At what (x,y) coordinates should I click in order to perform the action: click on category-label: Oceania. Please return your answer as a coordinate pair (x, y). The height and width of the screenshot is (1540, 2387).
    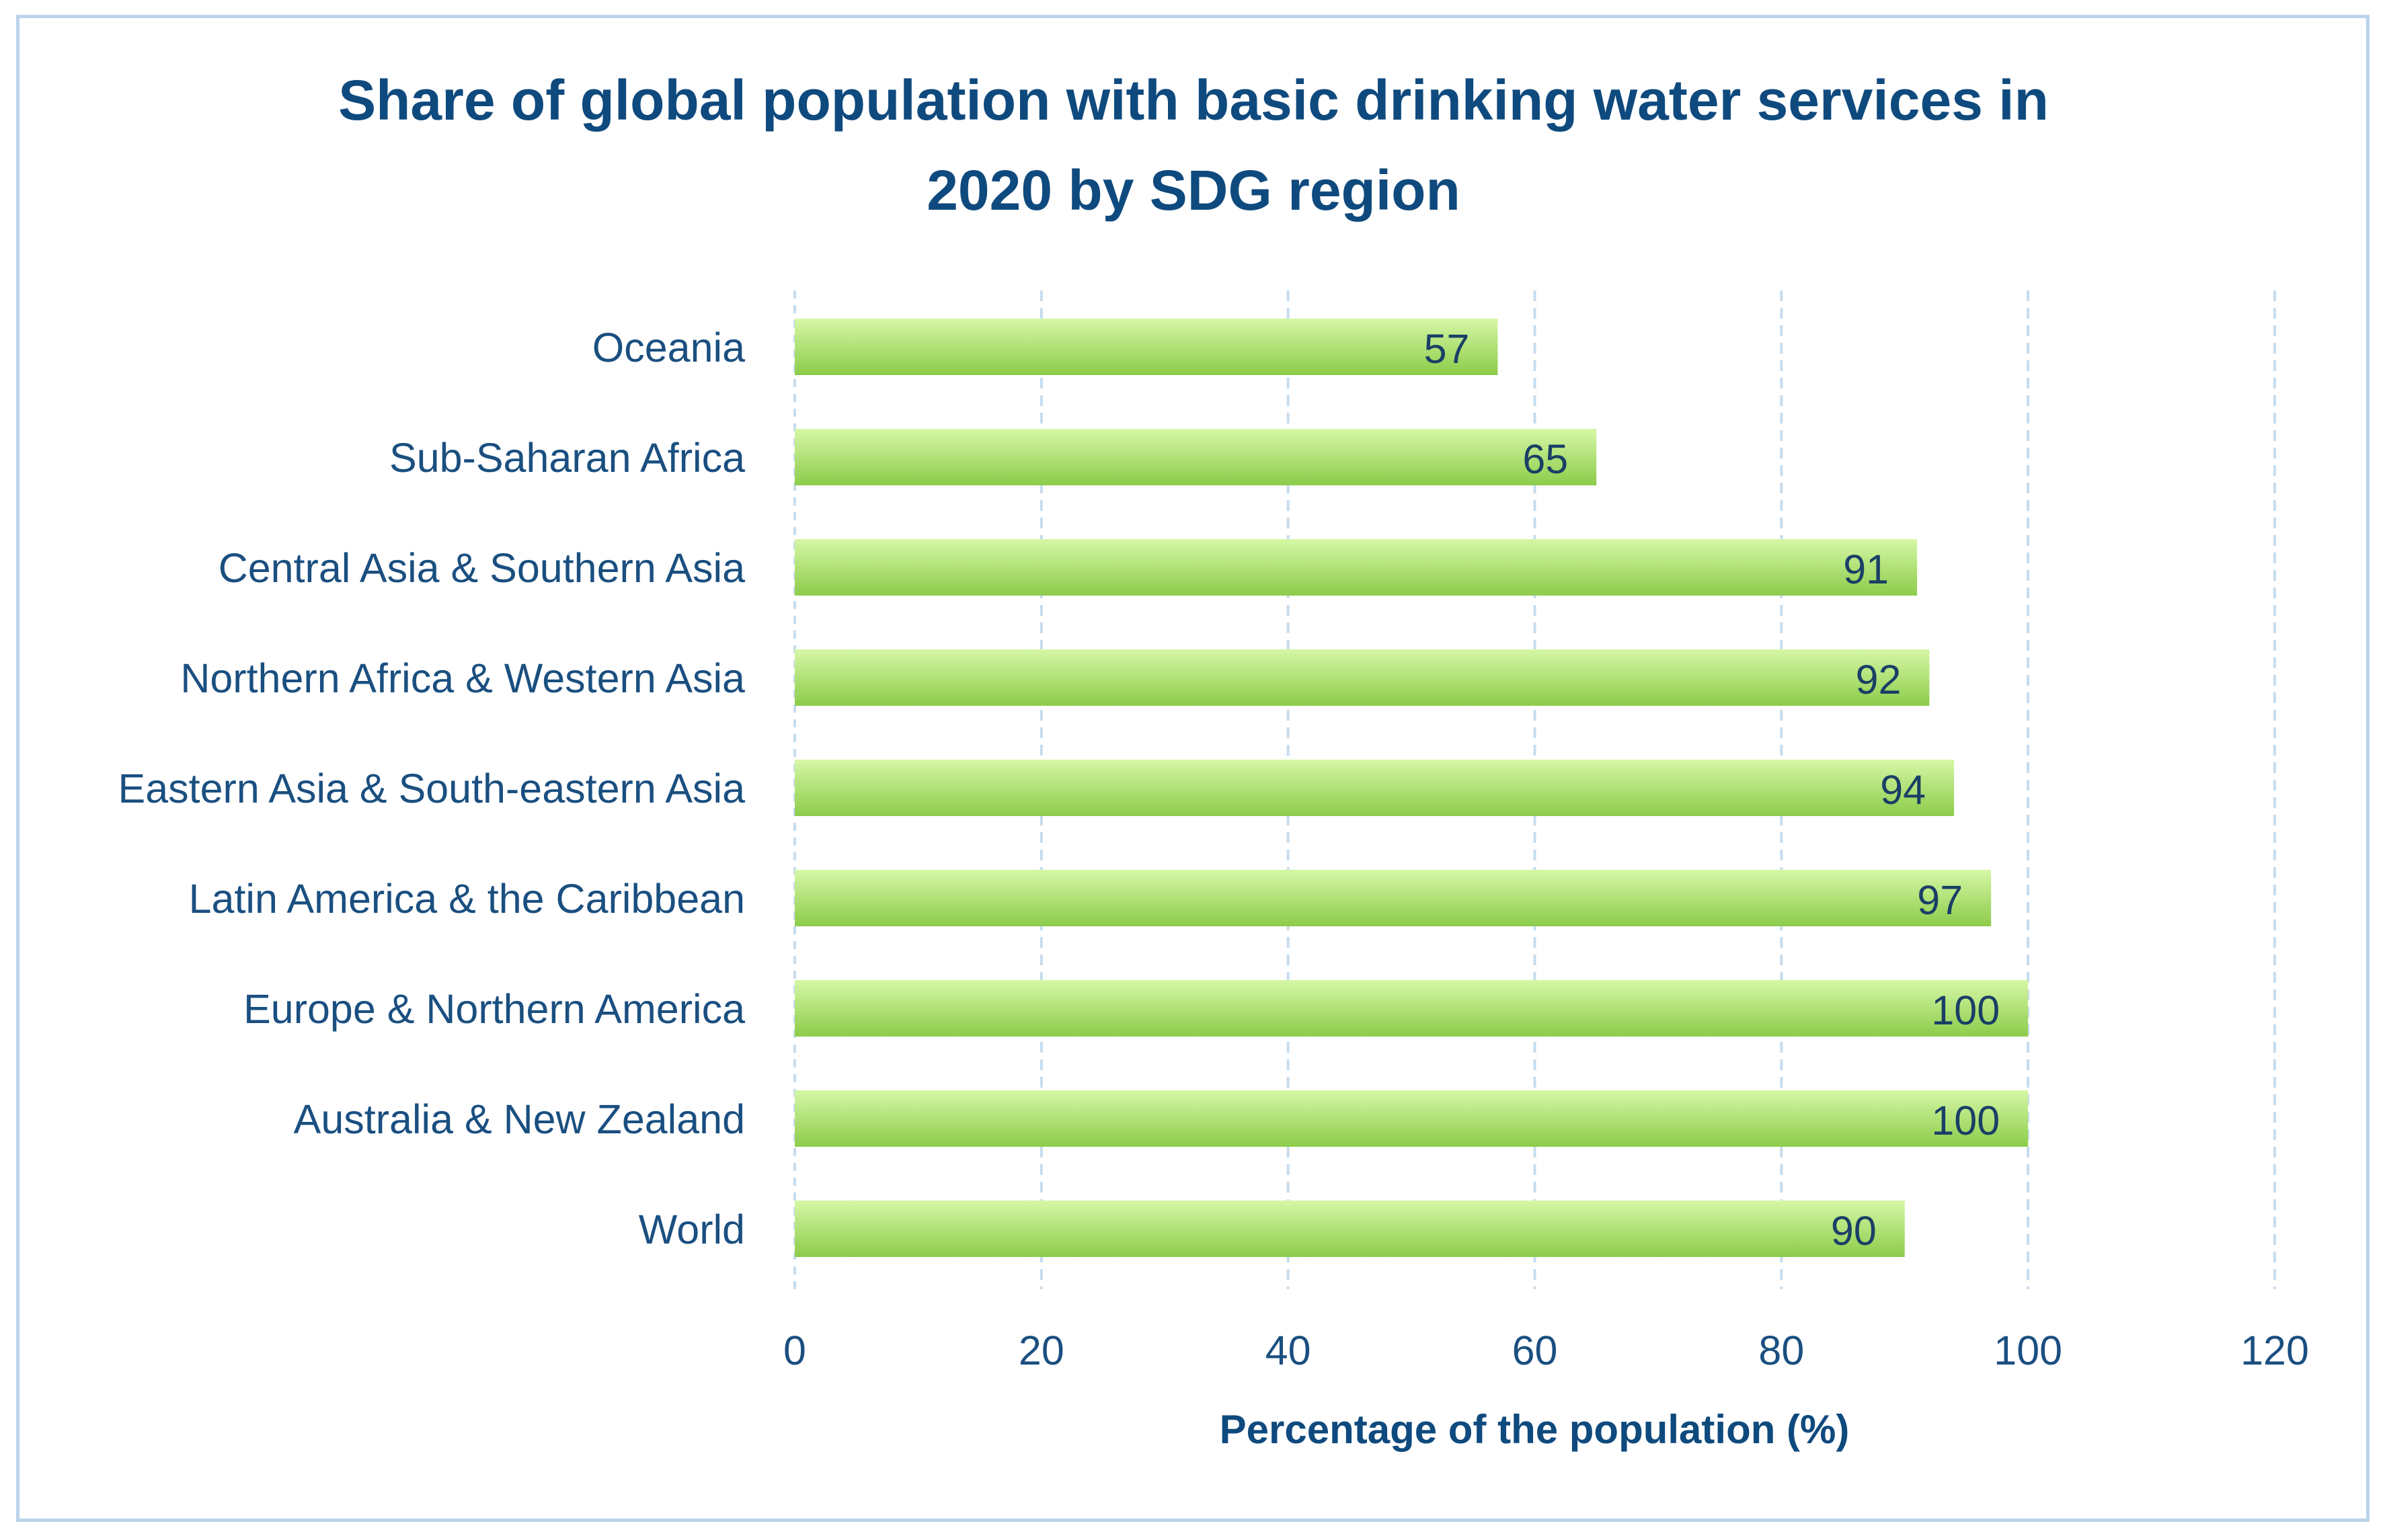
    Looking at the image, I should click on (668, 347).